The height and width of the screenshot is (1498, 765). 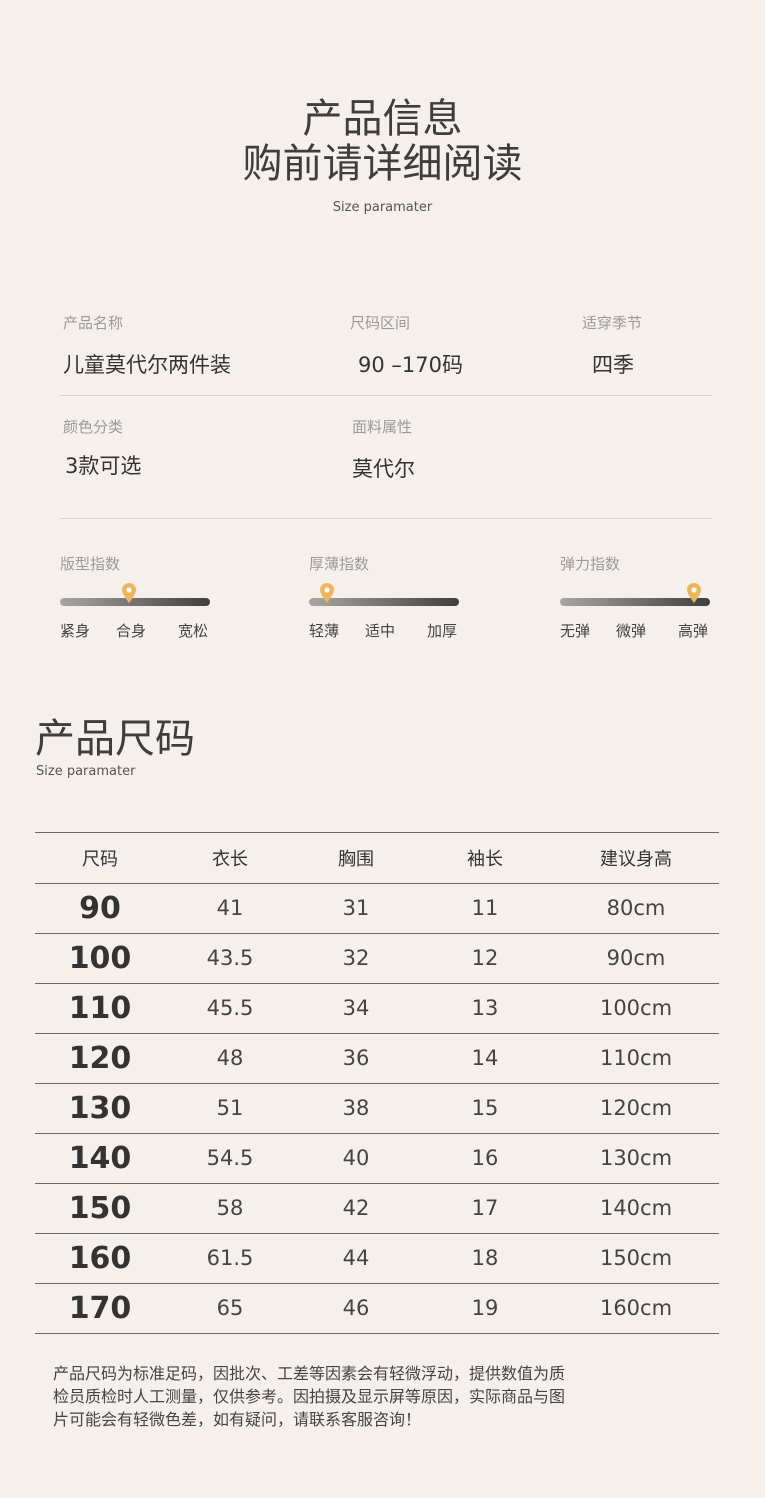 I want to click on column-header: 袖长, so click(x=485, y=858).